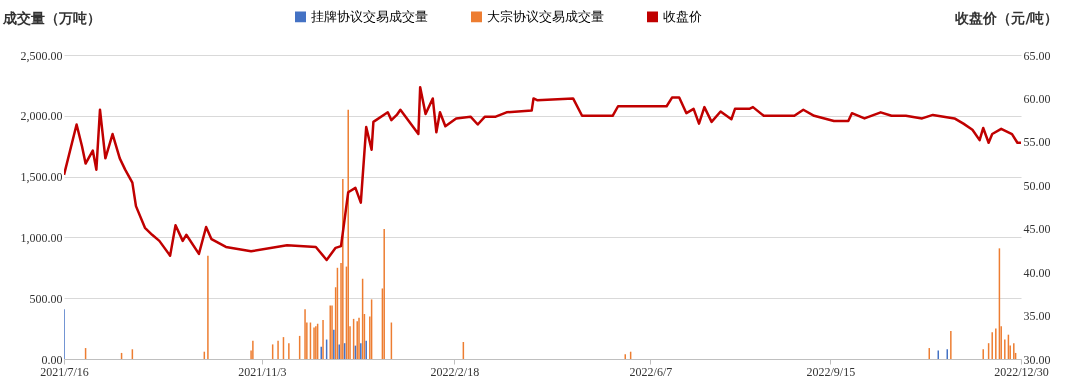 This screenshot has width=1080, height=392. What do you see at coordinates (1037, 55) in the screenshot?
I see `y2-tick-label: 65.00` at bounding box center [1037, 55].